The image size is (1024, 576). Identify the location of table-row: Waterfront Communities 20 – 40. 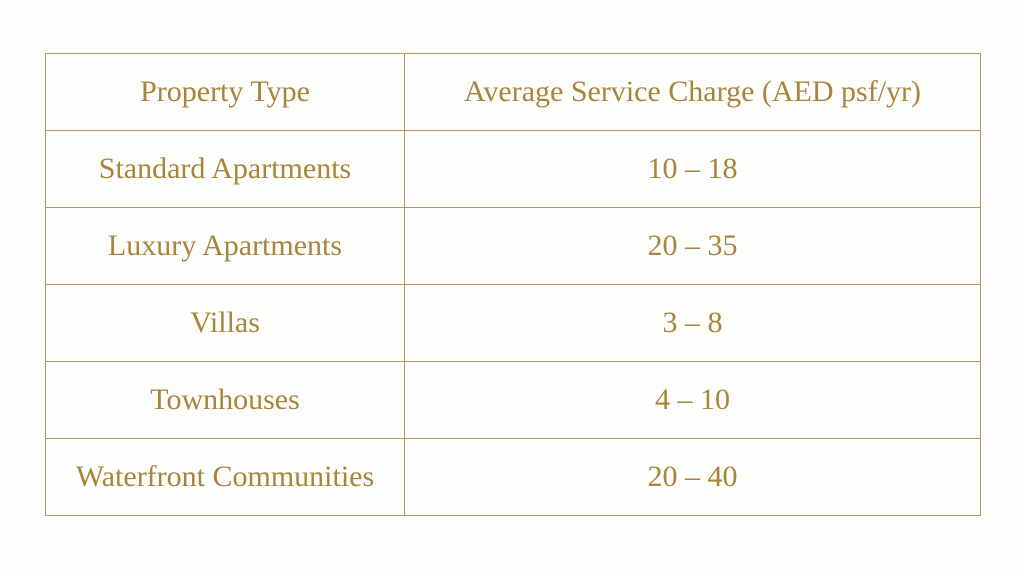
(513, 477).